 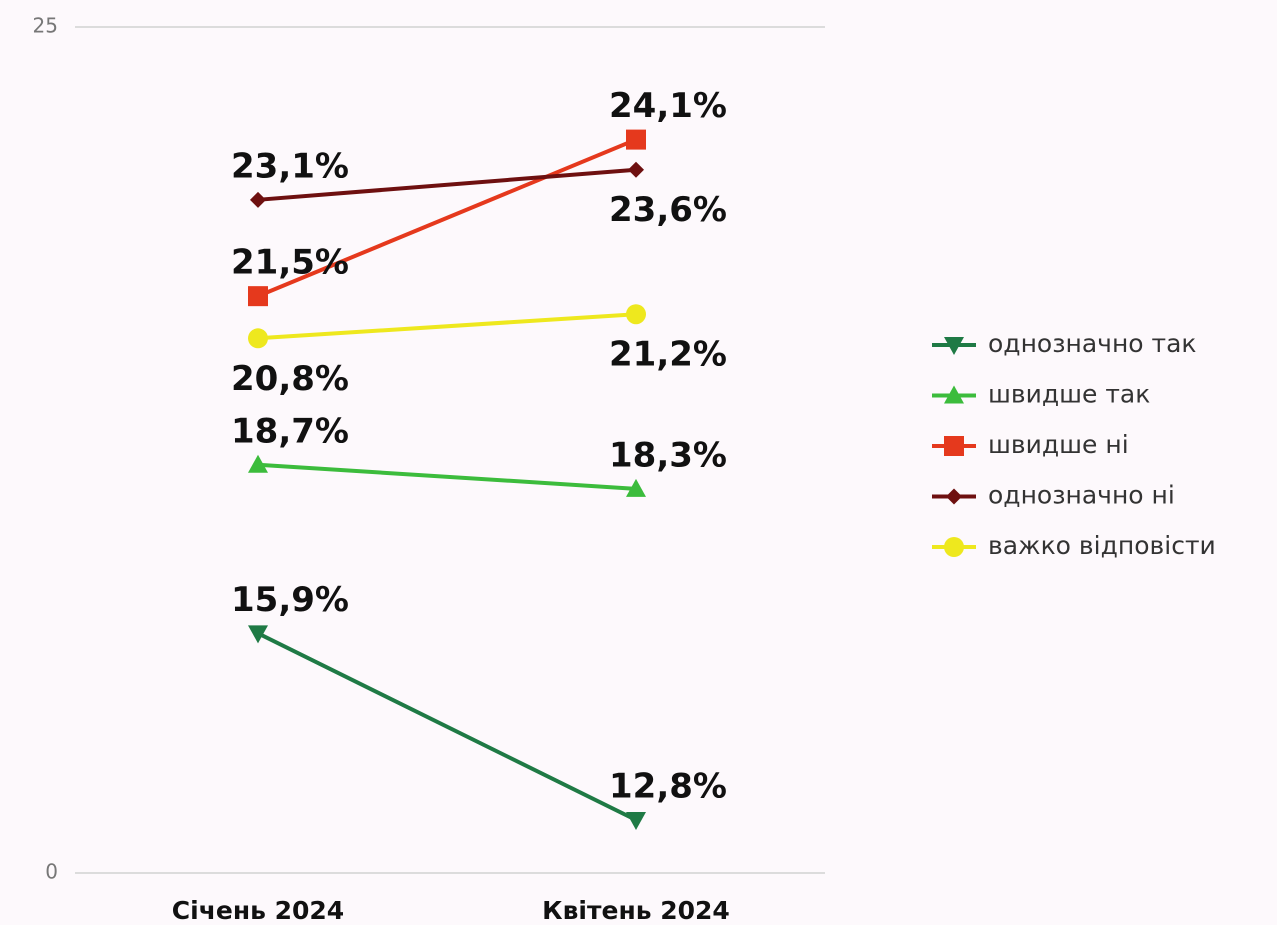 What do you see at coordinates (290, 379) in the screenshot?
I see `data-label: 20,8%` at bounding box center [290, 379].